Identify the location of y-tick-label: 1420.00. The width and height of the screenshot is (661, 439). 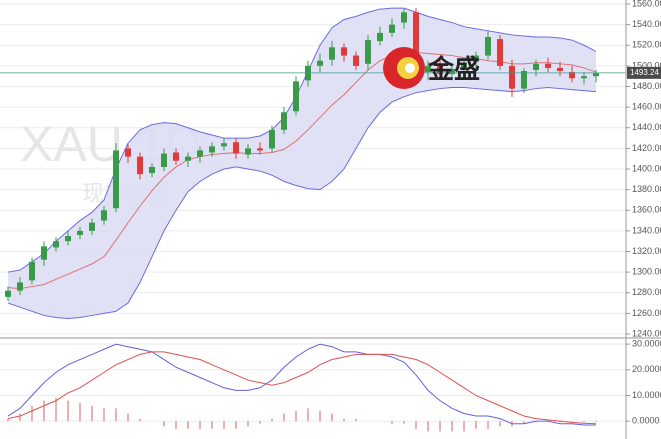
(646, 148).